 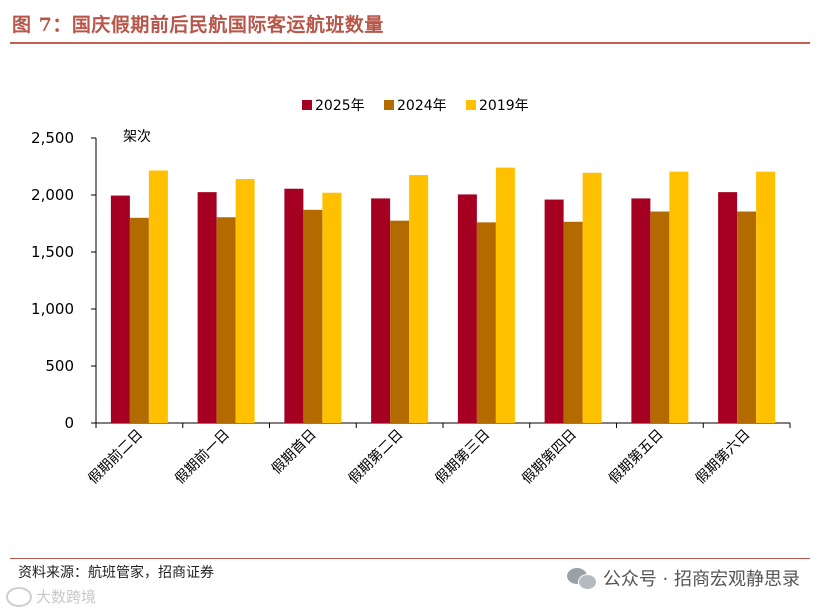 I want to click on x-tick-label: 假期第六日, so click(x=723, y=457).